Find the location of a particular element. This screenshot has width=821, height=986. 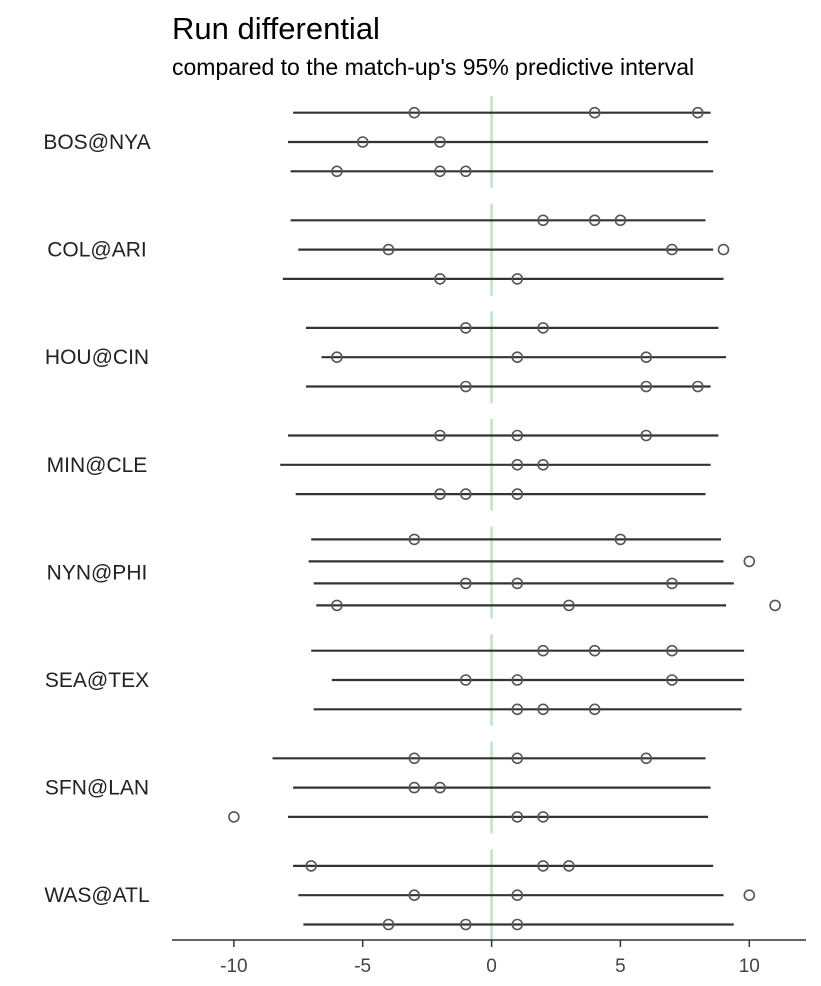

x-axis: -10 -5 0 5 10 is located at coordinates (489, 958).